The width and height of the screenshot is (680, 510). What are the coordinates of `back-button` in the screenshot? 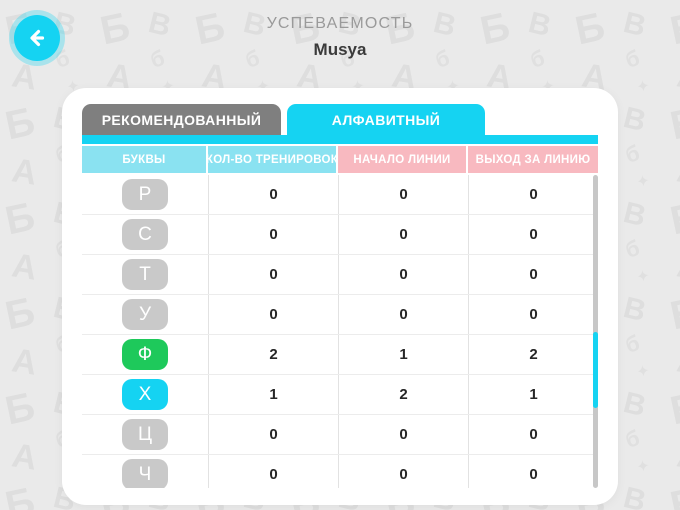 It's located at (37, 38).